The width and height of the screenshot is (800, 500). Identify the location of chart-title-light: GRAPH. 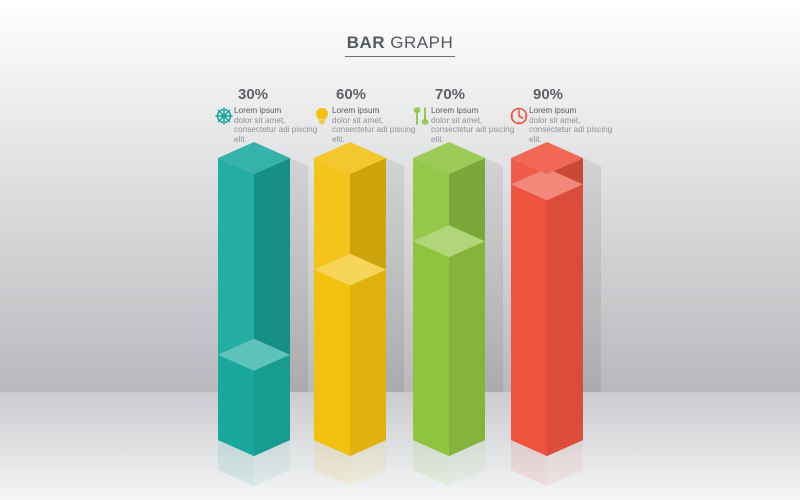
(422, 42).